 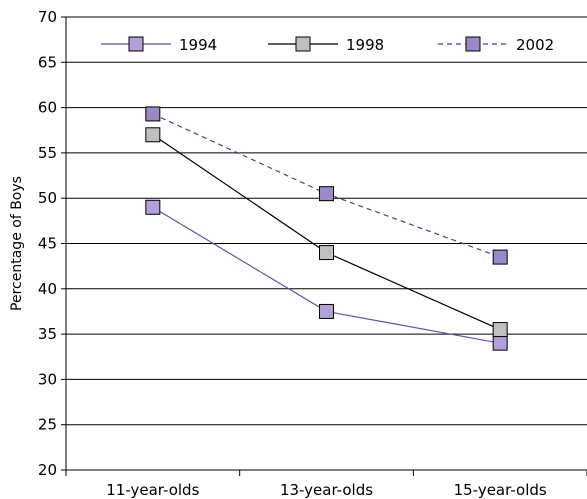 What do you see at coordinates (153, 114) in the screenshot?
I see `point-2002-11-year-olds` at bounding box center [153, 114].